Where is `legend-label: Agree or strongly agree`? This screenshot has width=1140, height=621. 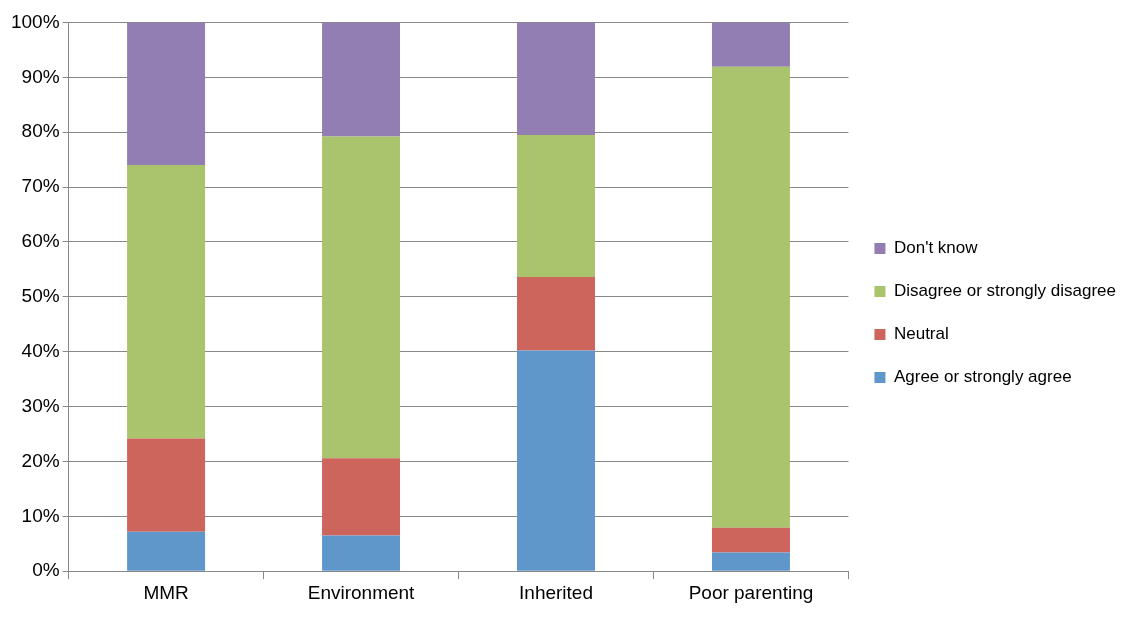
legend-label: Agree or strongly agree is located at coordinates (982, 377).